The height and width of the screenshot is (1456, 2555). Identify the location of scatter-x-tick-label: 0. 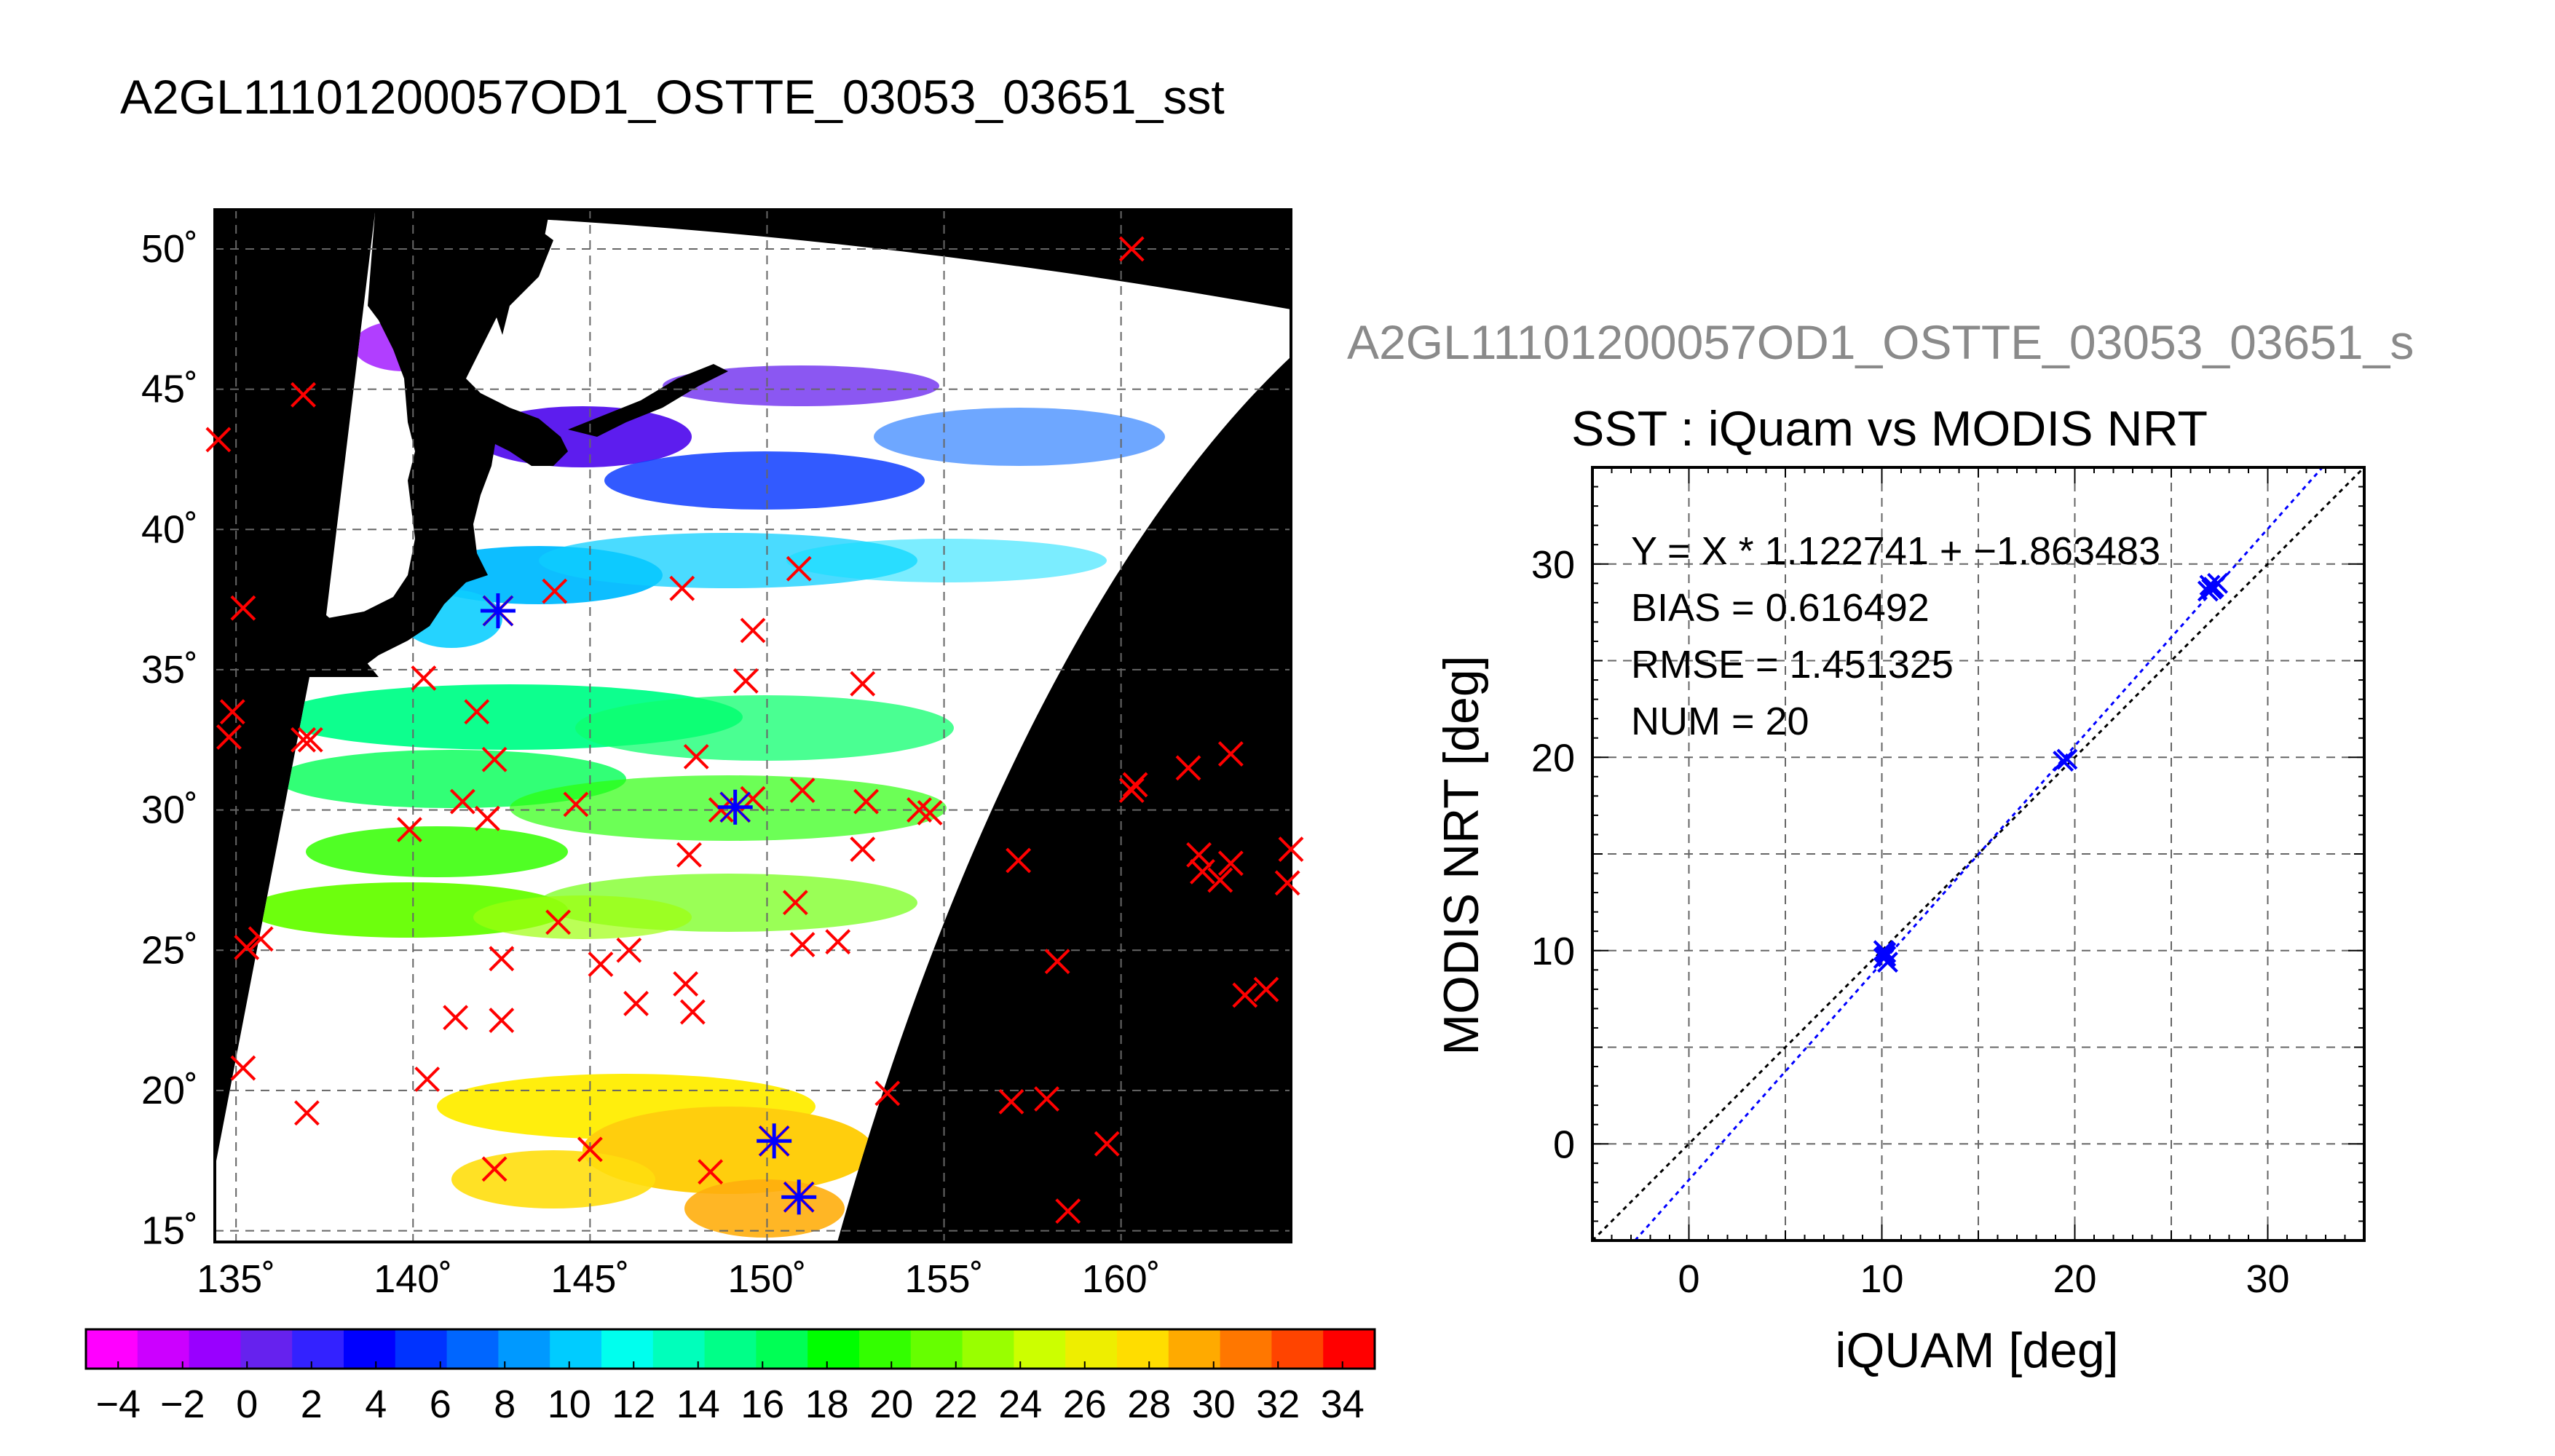
(1688, 1279).